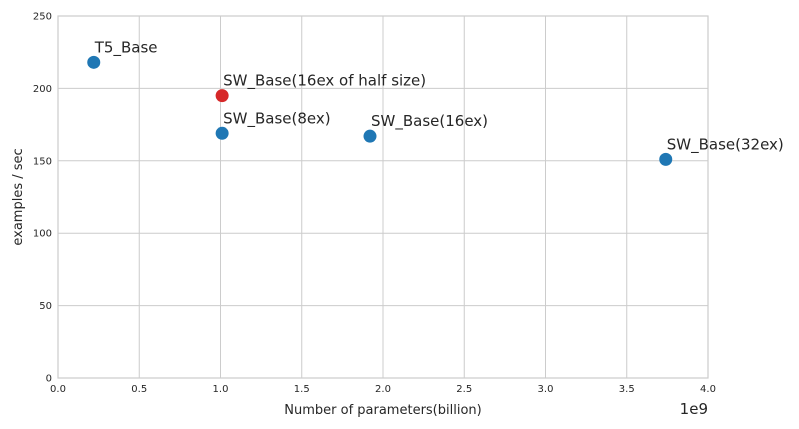 The image size is (799, 429). I want to click on data-point-label: T5_Base, so click(126, 47).